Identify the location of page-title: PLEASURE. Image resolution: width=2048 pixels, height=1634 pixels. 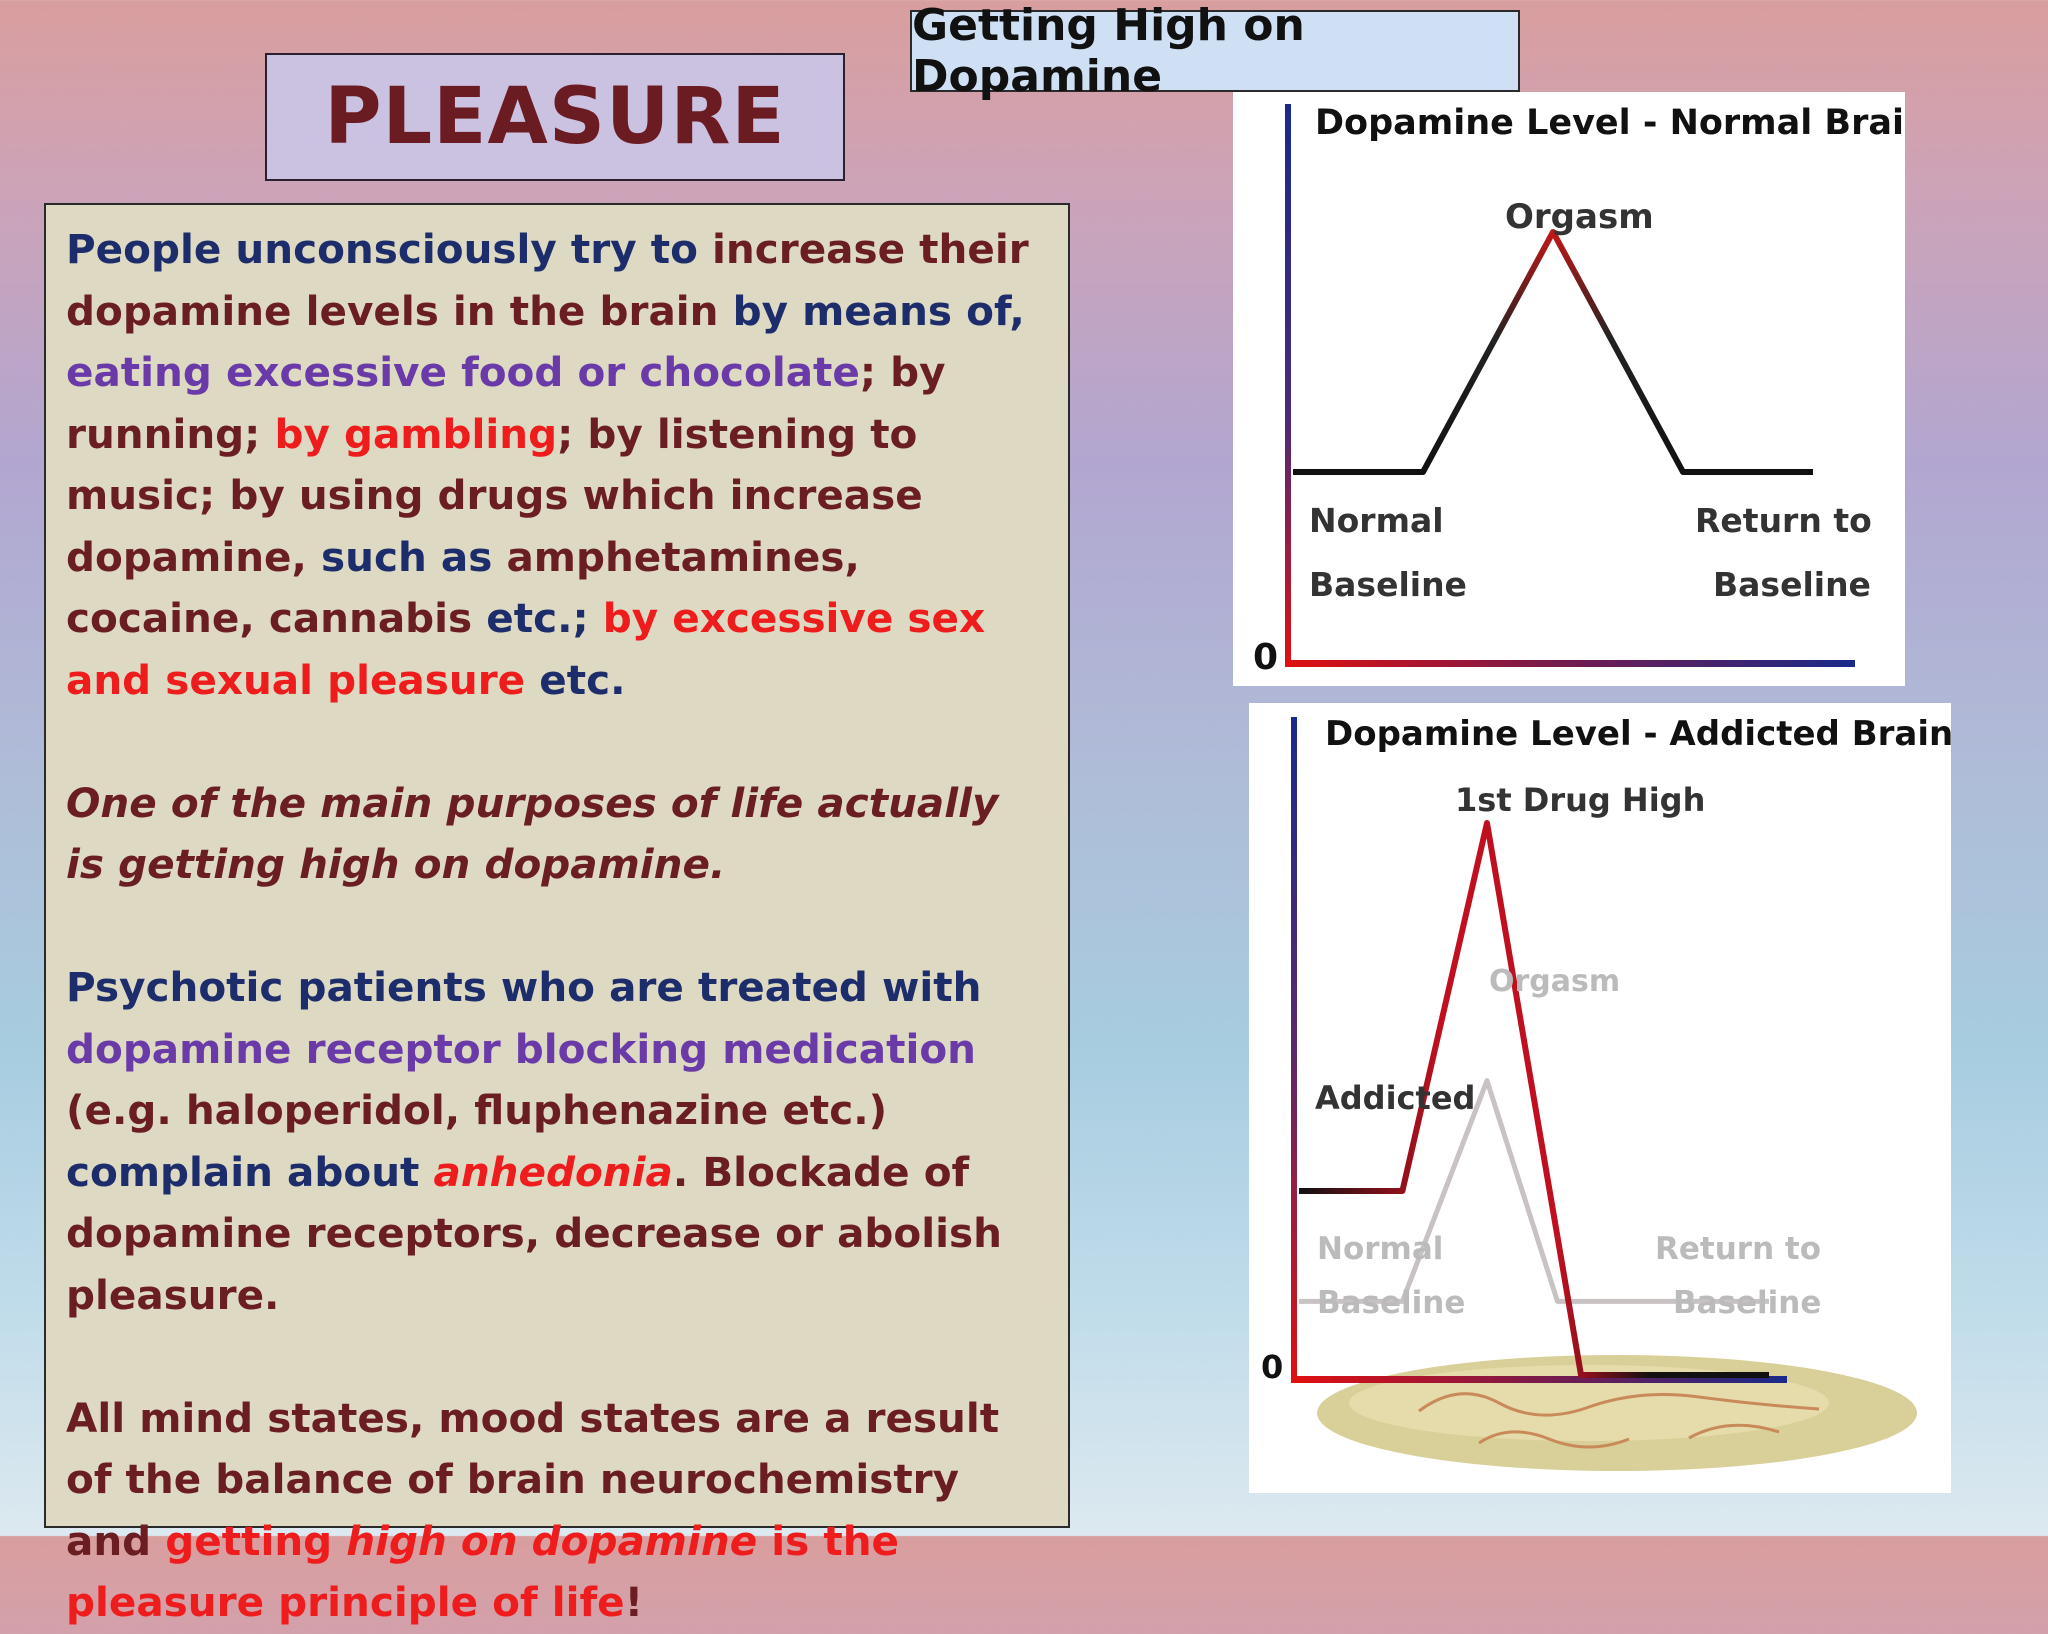
(555, 117).